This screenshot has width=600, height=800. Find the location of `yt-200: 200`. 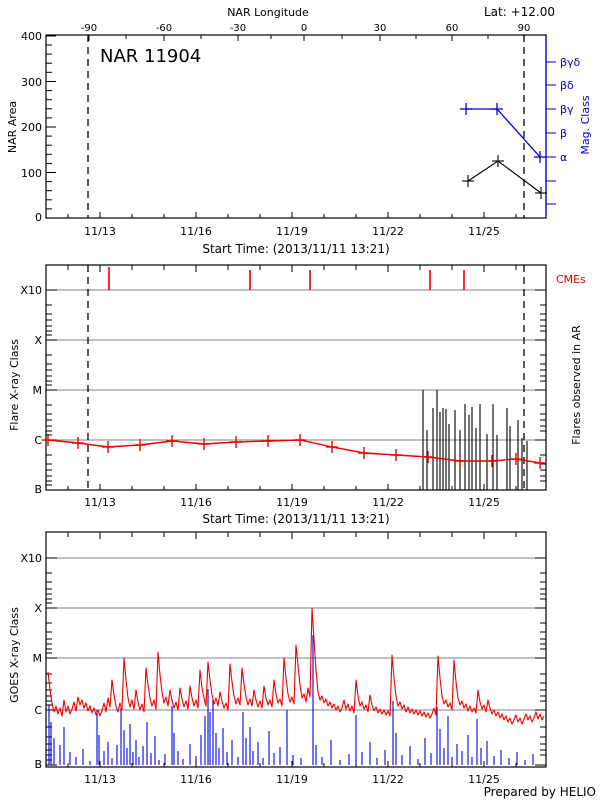

yt-200: 200 is located at coordinates (31, 127).